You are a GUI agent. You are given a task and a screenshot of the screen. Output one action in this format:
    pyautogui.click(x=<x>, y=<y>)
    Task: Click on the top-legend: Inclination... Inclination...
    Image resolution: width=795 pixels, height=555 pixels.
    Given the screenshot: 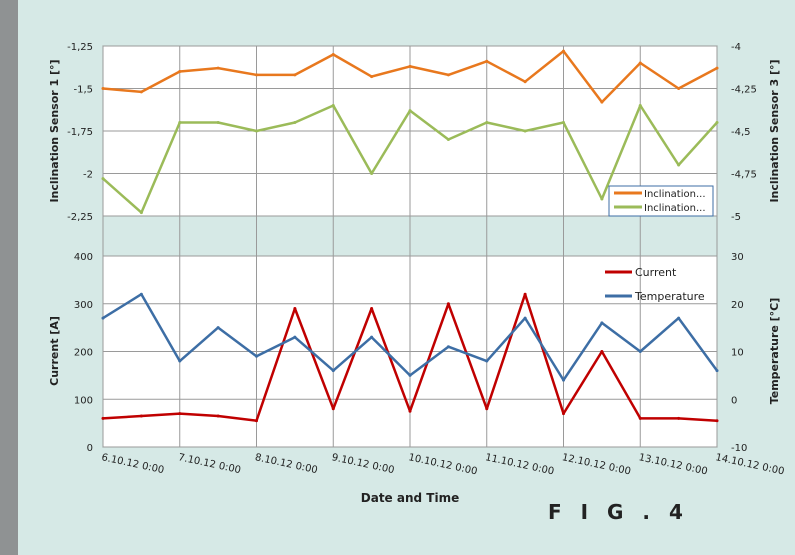 What is the action you would take?
    pyautogui.click(x=661, y=201)
    